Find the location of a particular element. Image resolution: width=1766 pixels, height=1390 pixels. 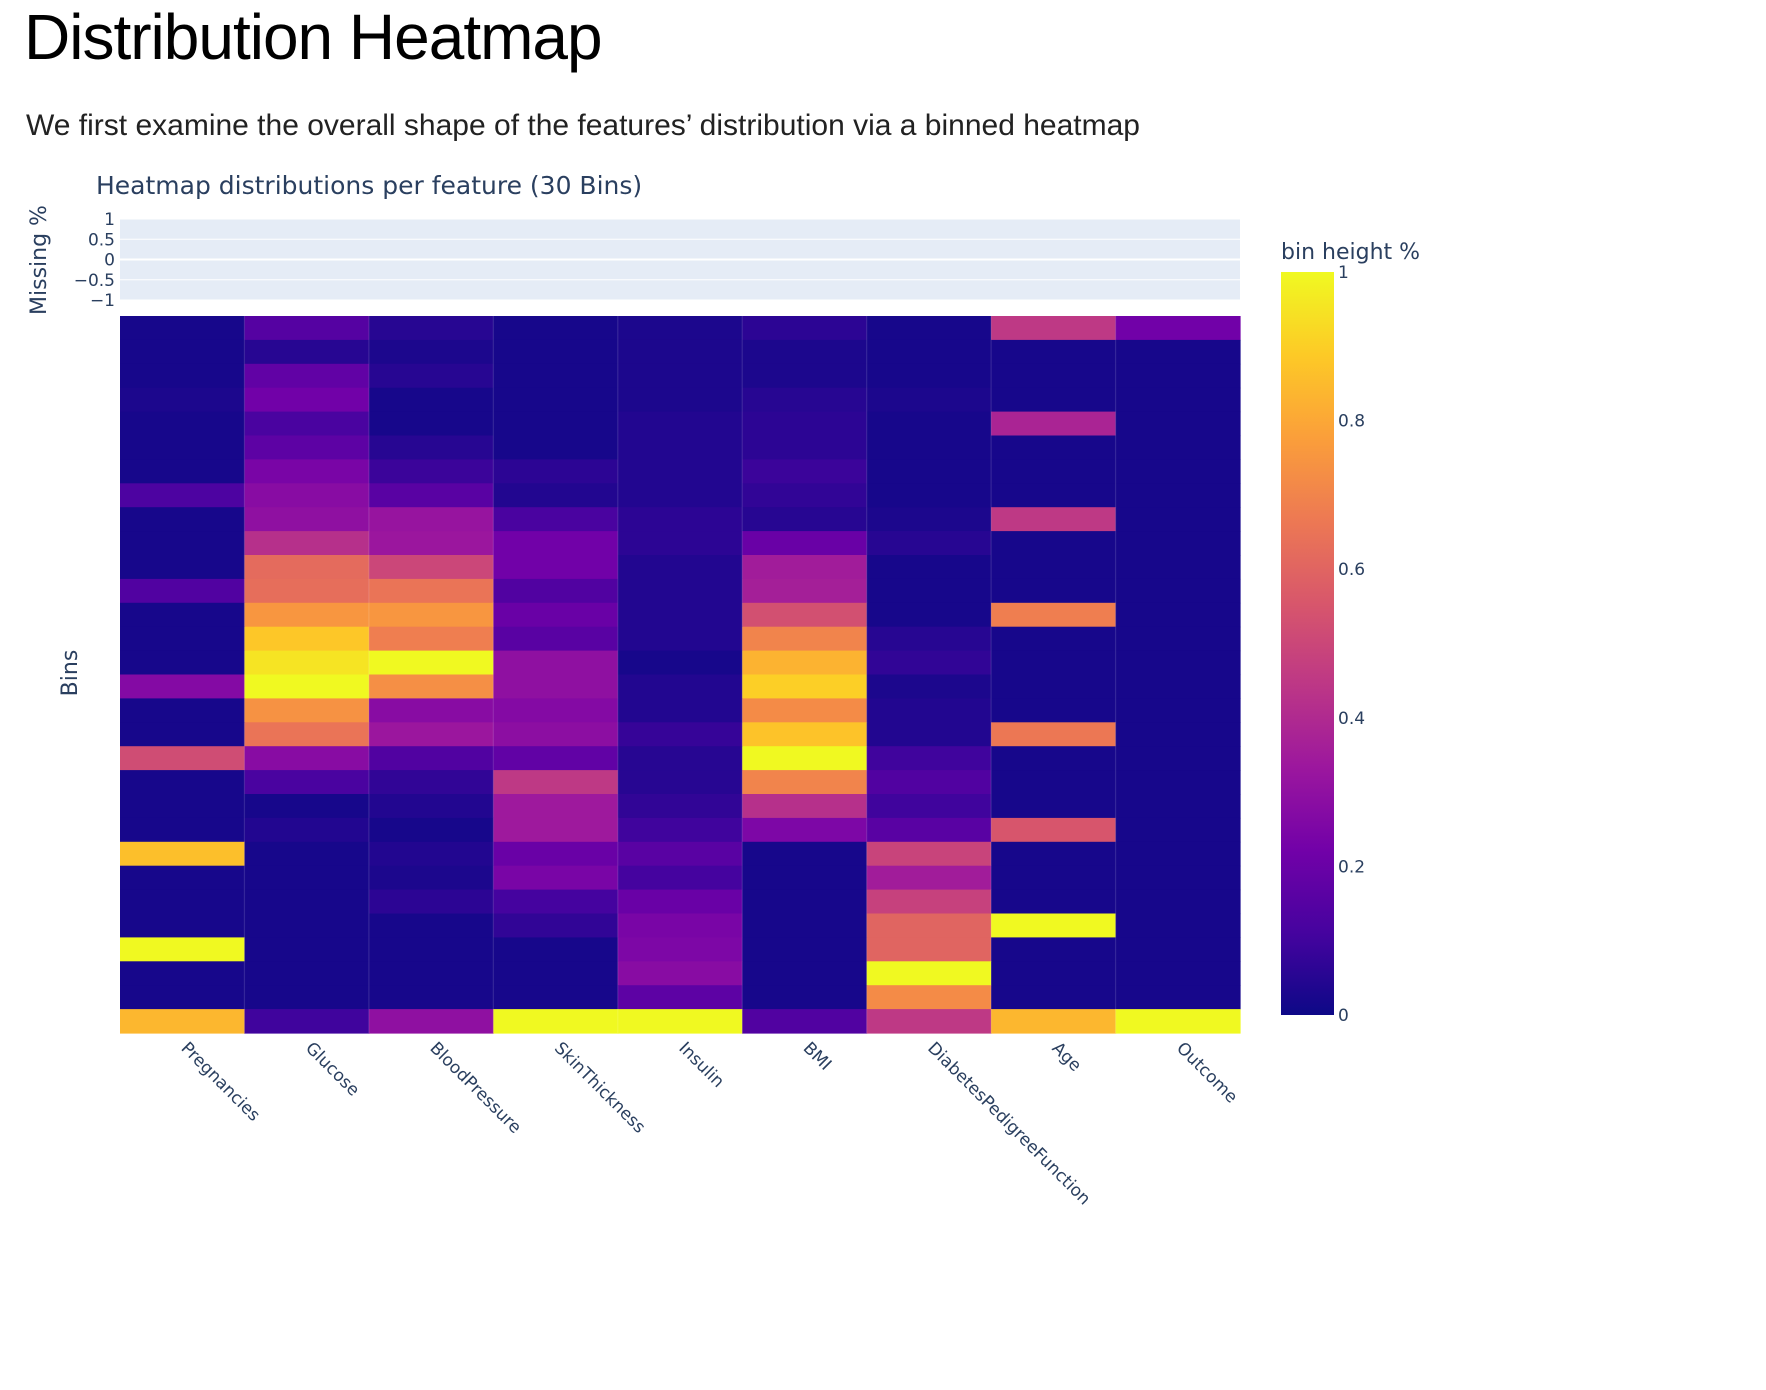

x-tick-label: SkinThickness is located at coordinates (599, 1087).